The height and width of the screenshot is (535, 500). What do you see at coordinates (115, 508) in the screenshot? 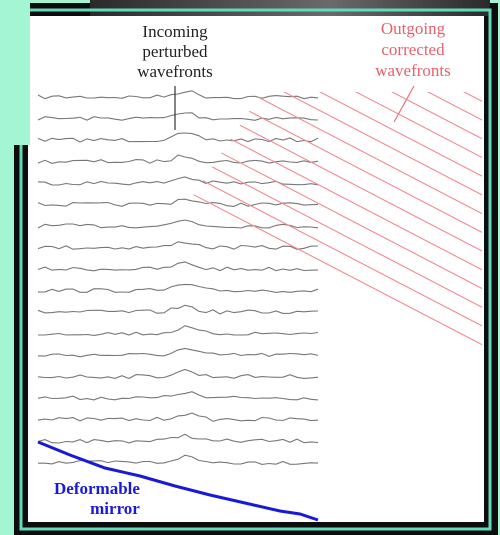
I see `mirror-label: mirror` at bounding box center [115, 508].